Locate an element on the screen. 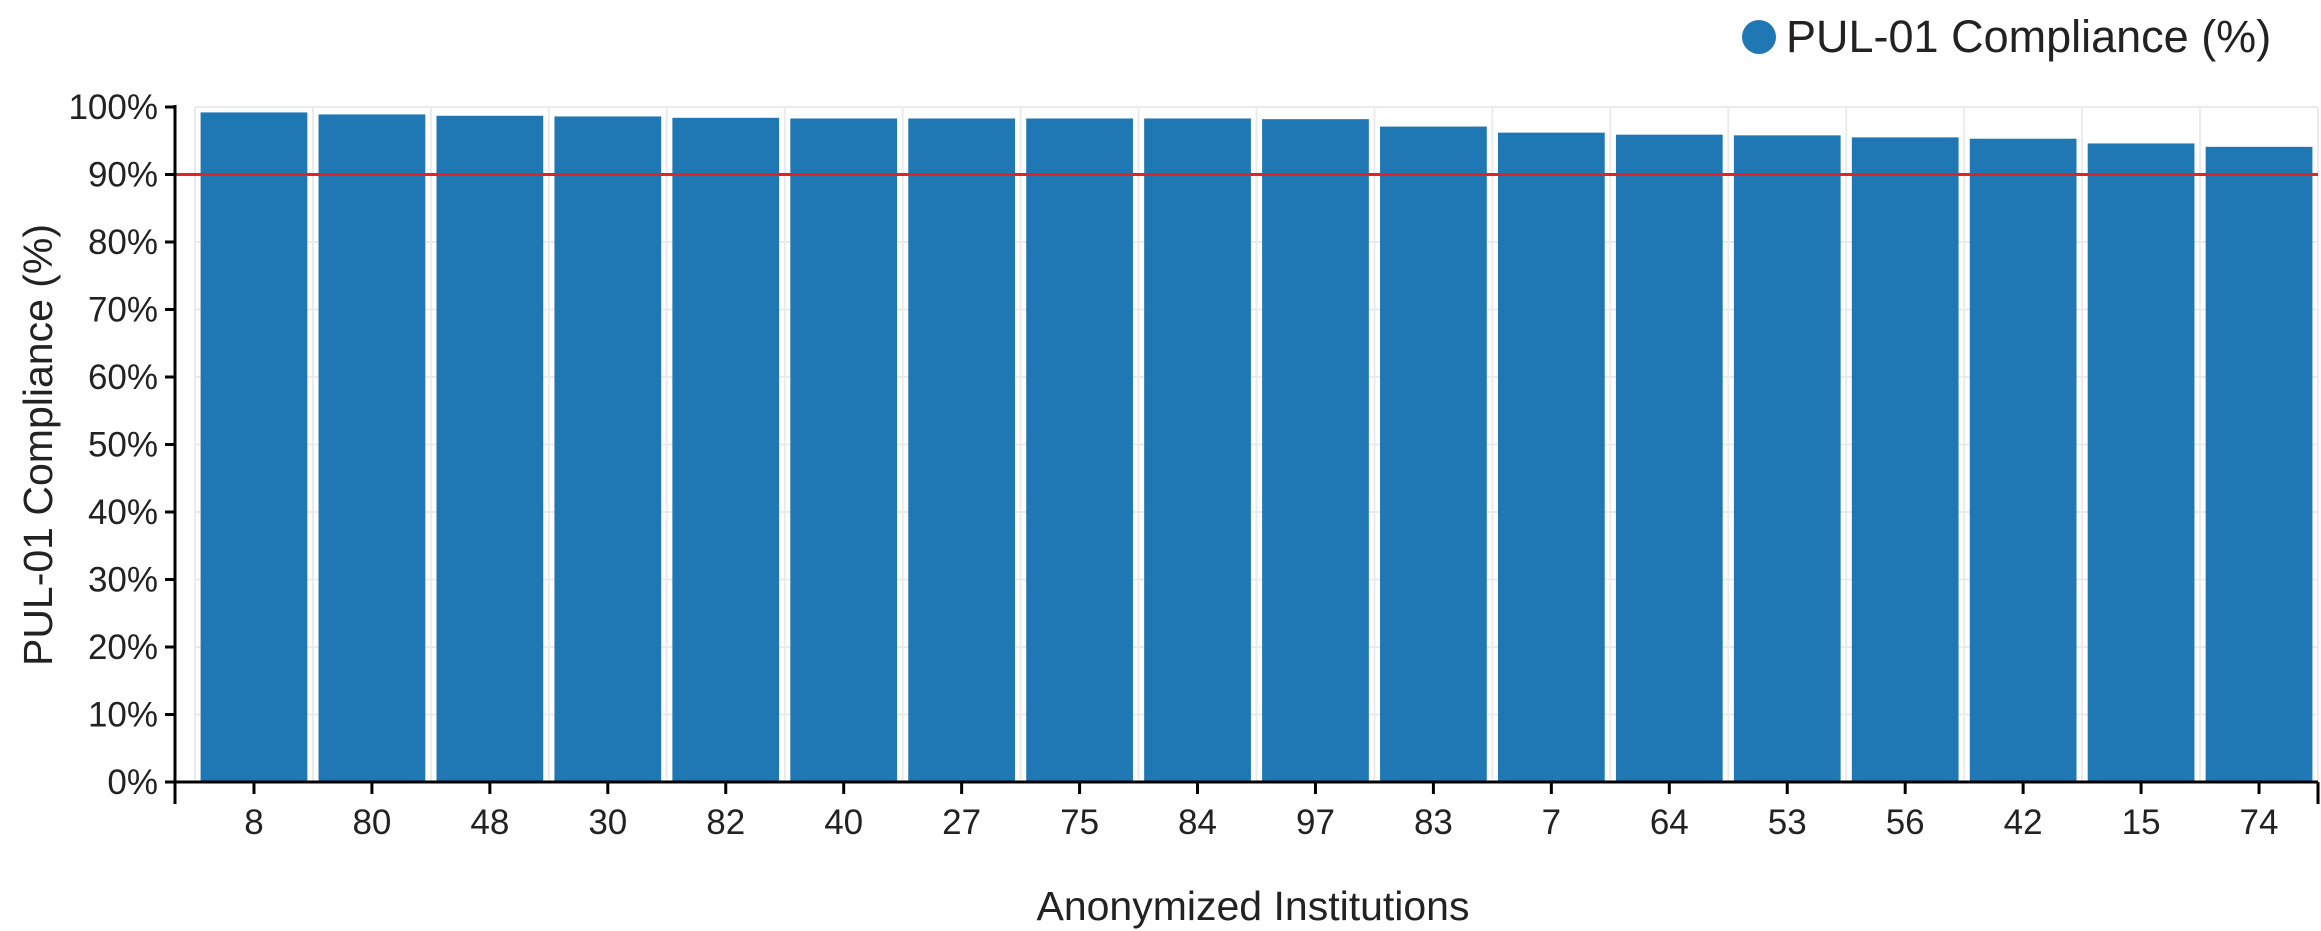 This screenshot has width=2321, height=931. x-tick-label: 40 is located at coordinates (843, 822).